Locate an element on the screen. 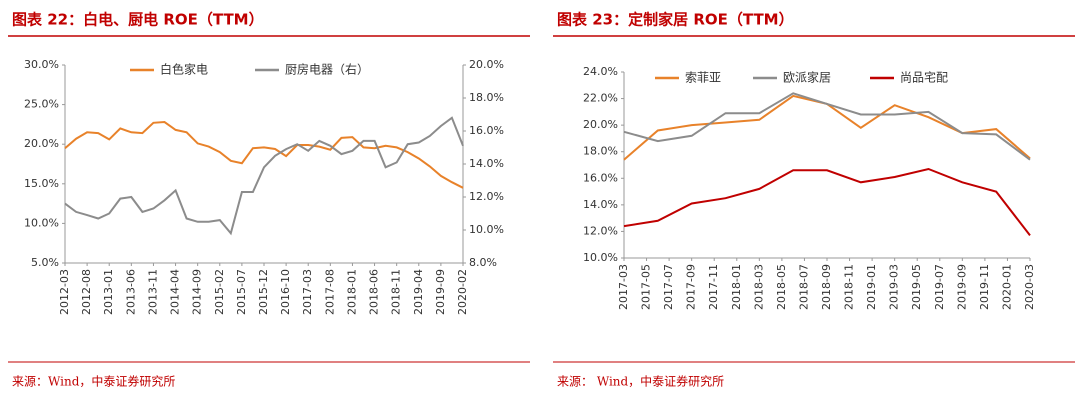 This screenshot has width=1080, height=405. y-tick-label: 14.0% is located at coordinates (600, 204).